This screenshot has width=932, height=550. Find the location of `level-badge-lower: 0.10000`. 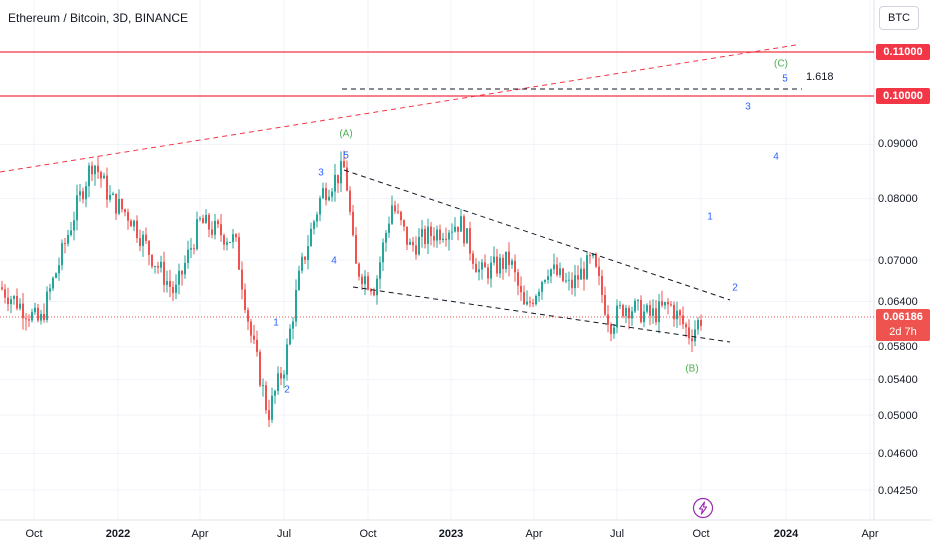

level-badge-lower: 0.10000 is located at coordinates (903, 96).